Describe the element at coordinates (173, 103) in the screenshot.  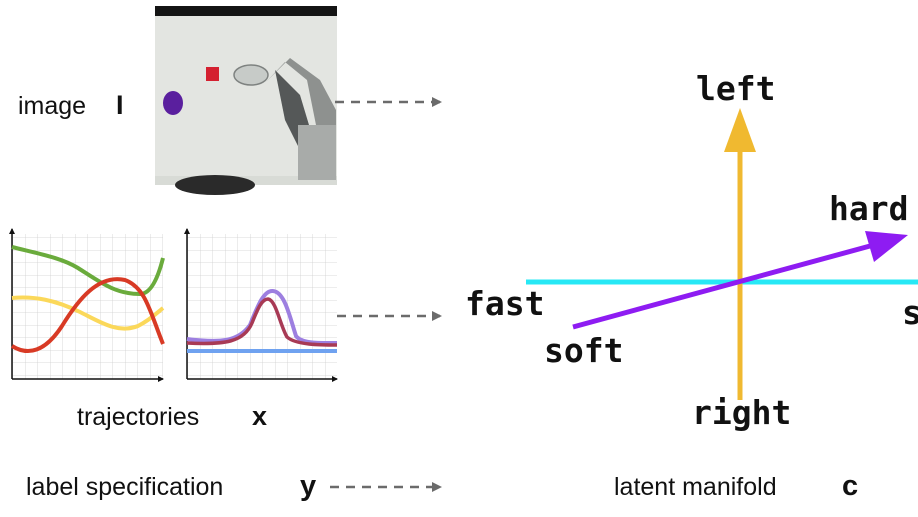
I see `purple-cylinder` at that location.